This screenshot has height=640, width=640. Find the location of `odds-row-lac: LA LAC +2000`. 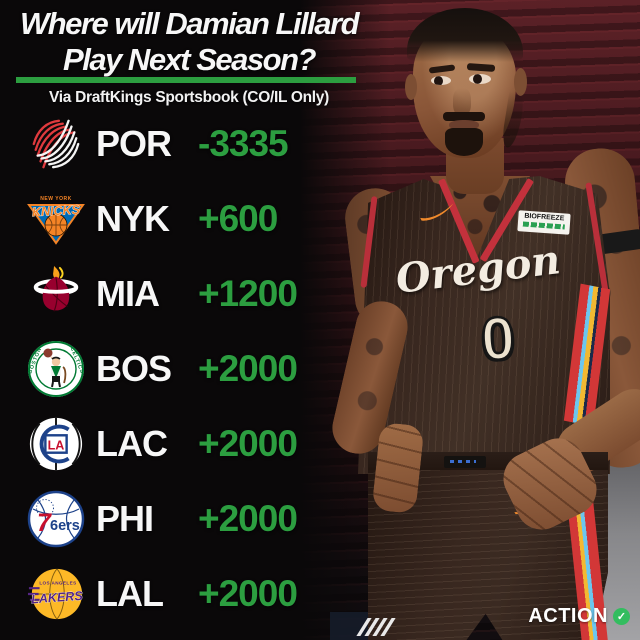

odds-row-lac: LA LAC +2000 is located at coordinates (183, 444).